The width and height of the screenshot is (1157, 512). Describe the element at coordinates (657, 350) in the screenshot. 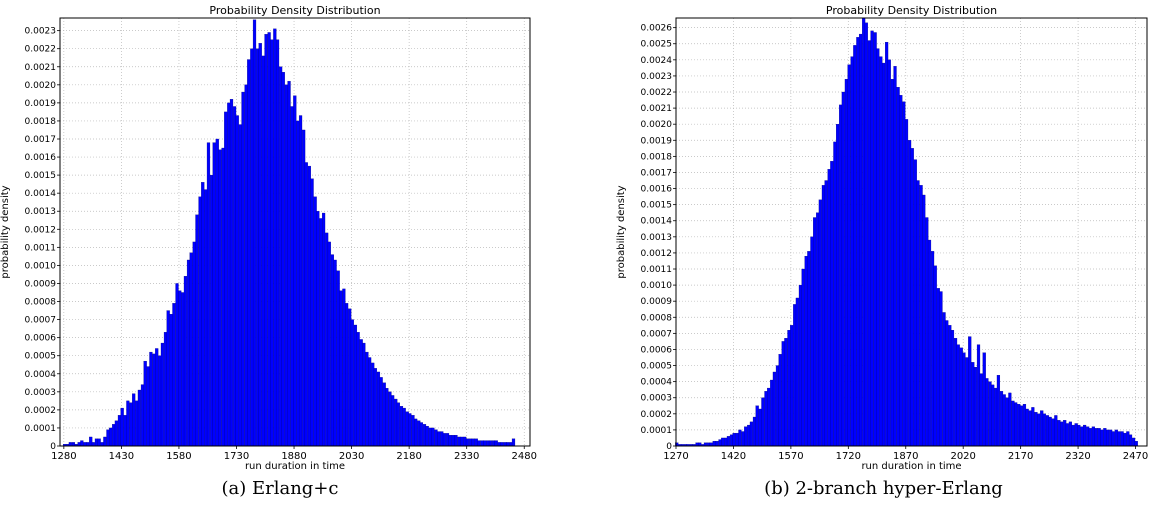

I see `y-tick-label: 0.0006` at that location.